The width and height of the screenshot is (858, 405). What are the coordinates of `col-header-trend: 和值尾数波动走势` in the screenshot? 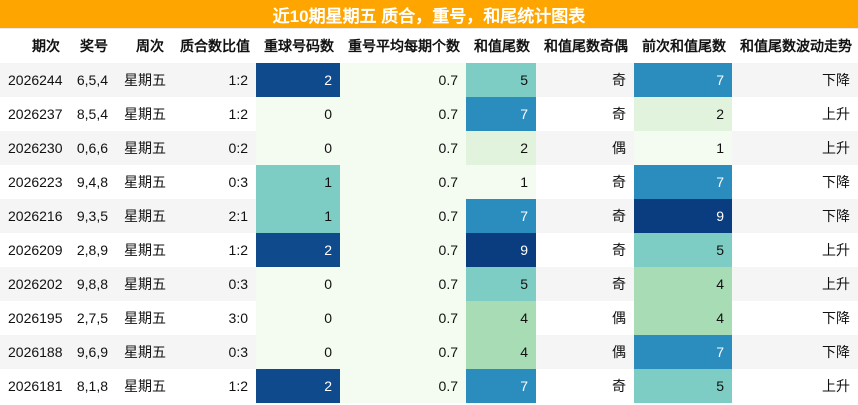 It's located at (795, 46).